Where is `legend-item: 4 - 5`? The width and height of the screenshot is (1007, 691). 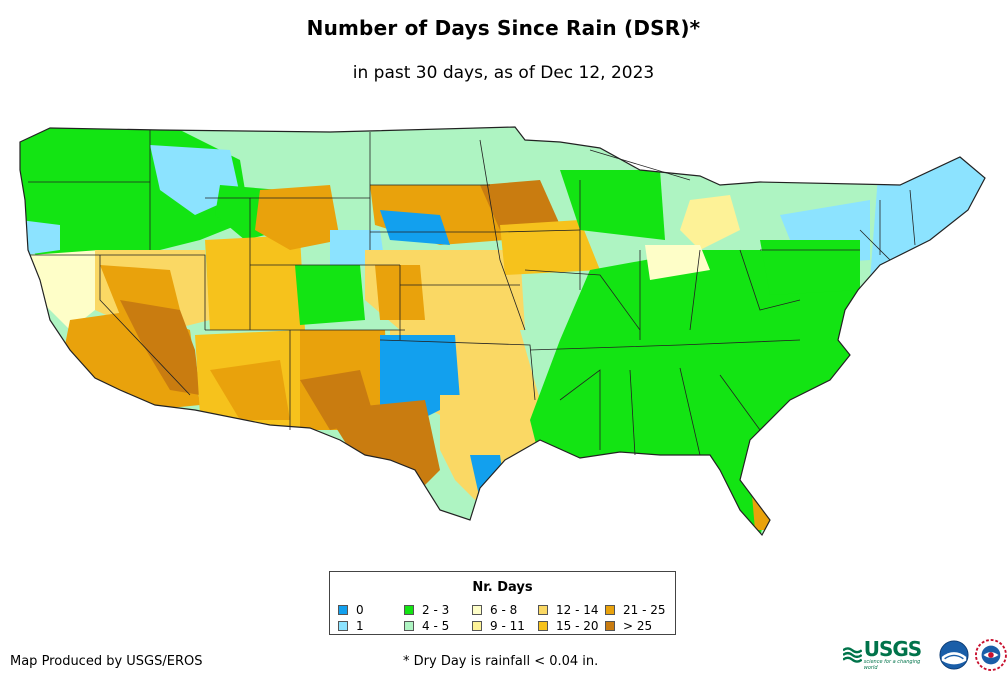
legend-item: 4 - 5 is located at coordinates (426, 626).